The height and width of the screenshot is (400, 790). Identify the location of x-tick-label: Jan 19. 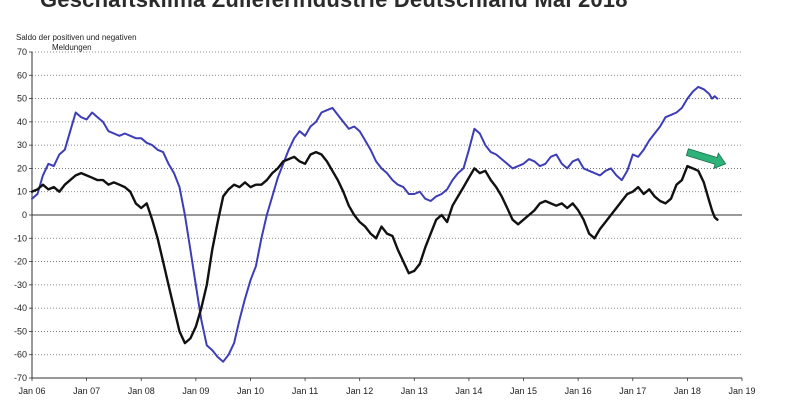
(741, 391).